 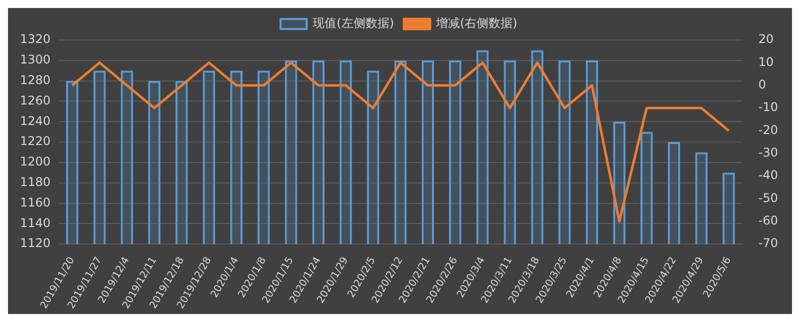 I want to click on y2-tick-label: -50, so click(x=768, y=197).